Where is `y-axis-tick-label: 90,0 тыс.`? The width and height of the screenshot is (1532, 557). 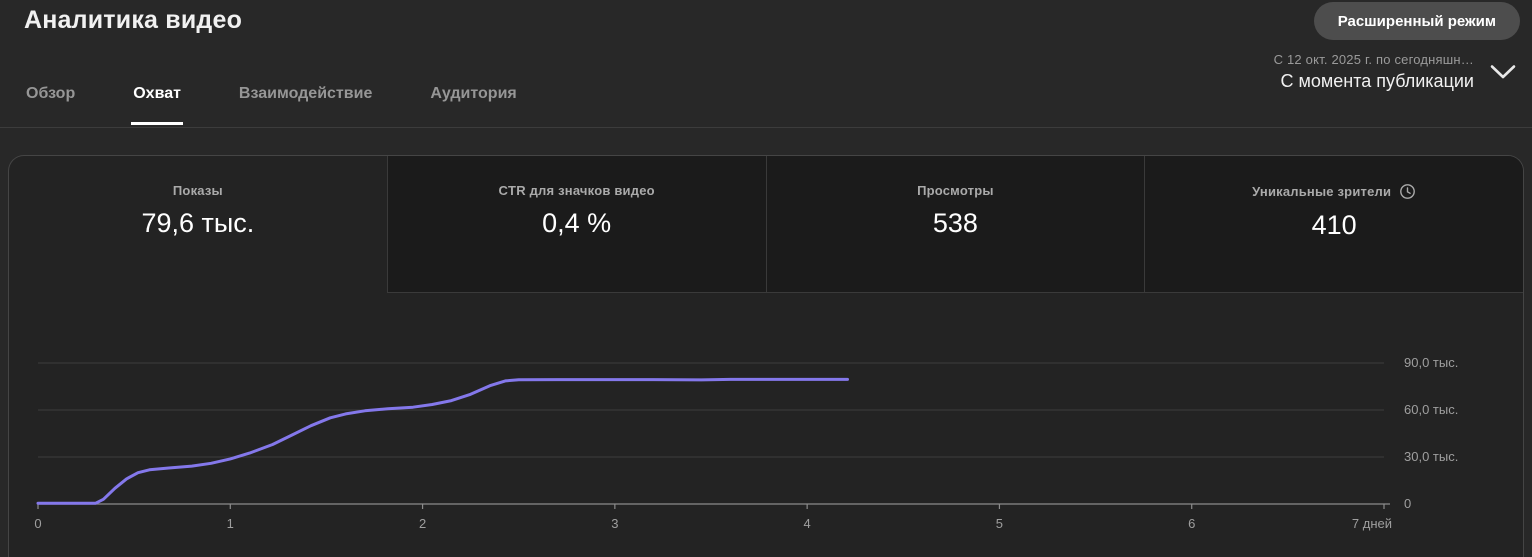
y-axis-tick-label: 90,0 тыс. is located at coordinates (1431, 362).